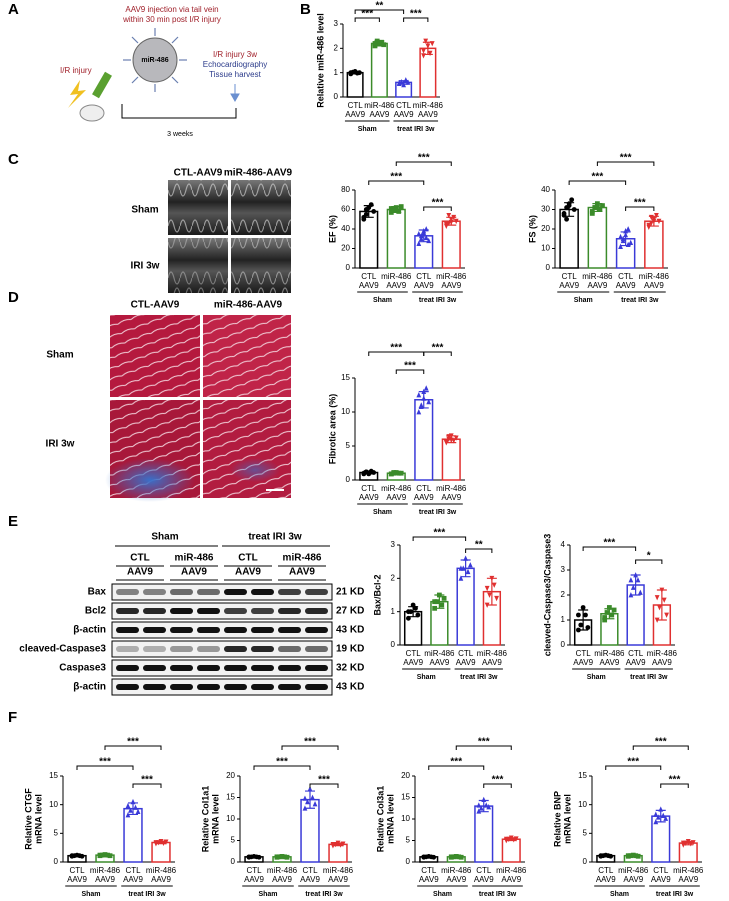  I want to click on lane-label: miR-486, so click(194, 558).